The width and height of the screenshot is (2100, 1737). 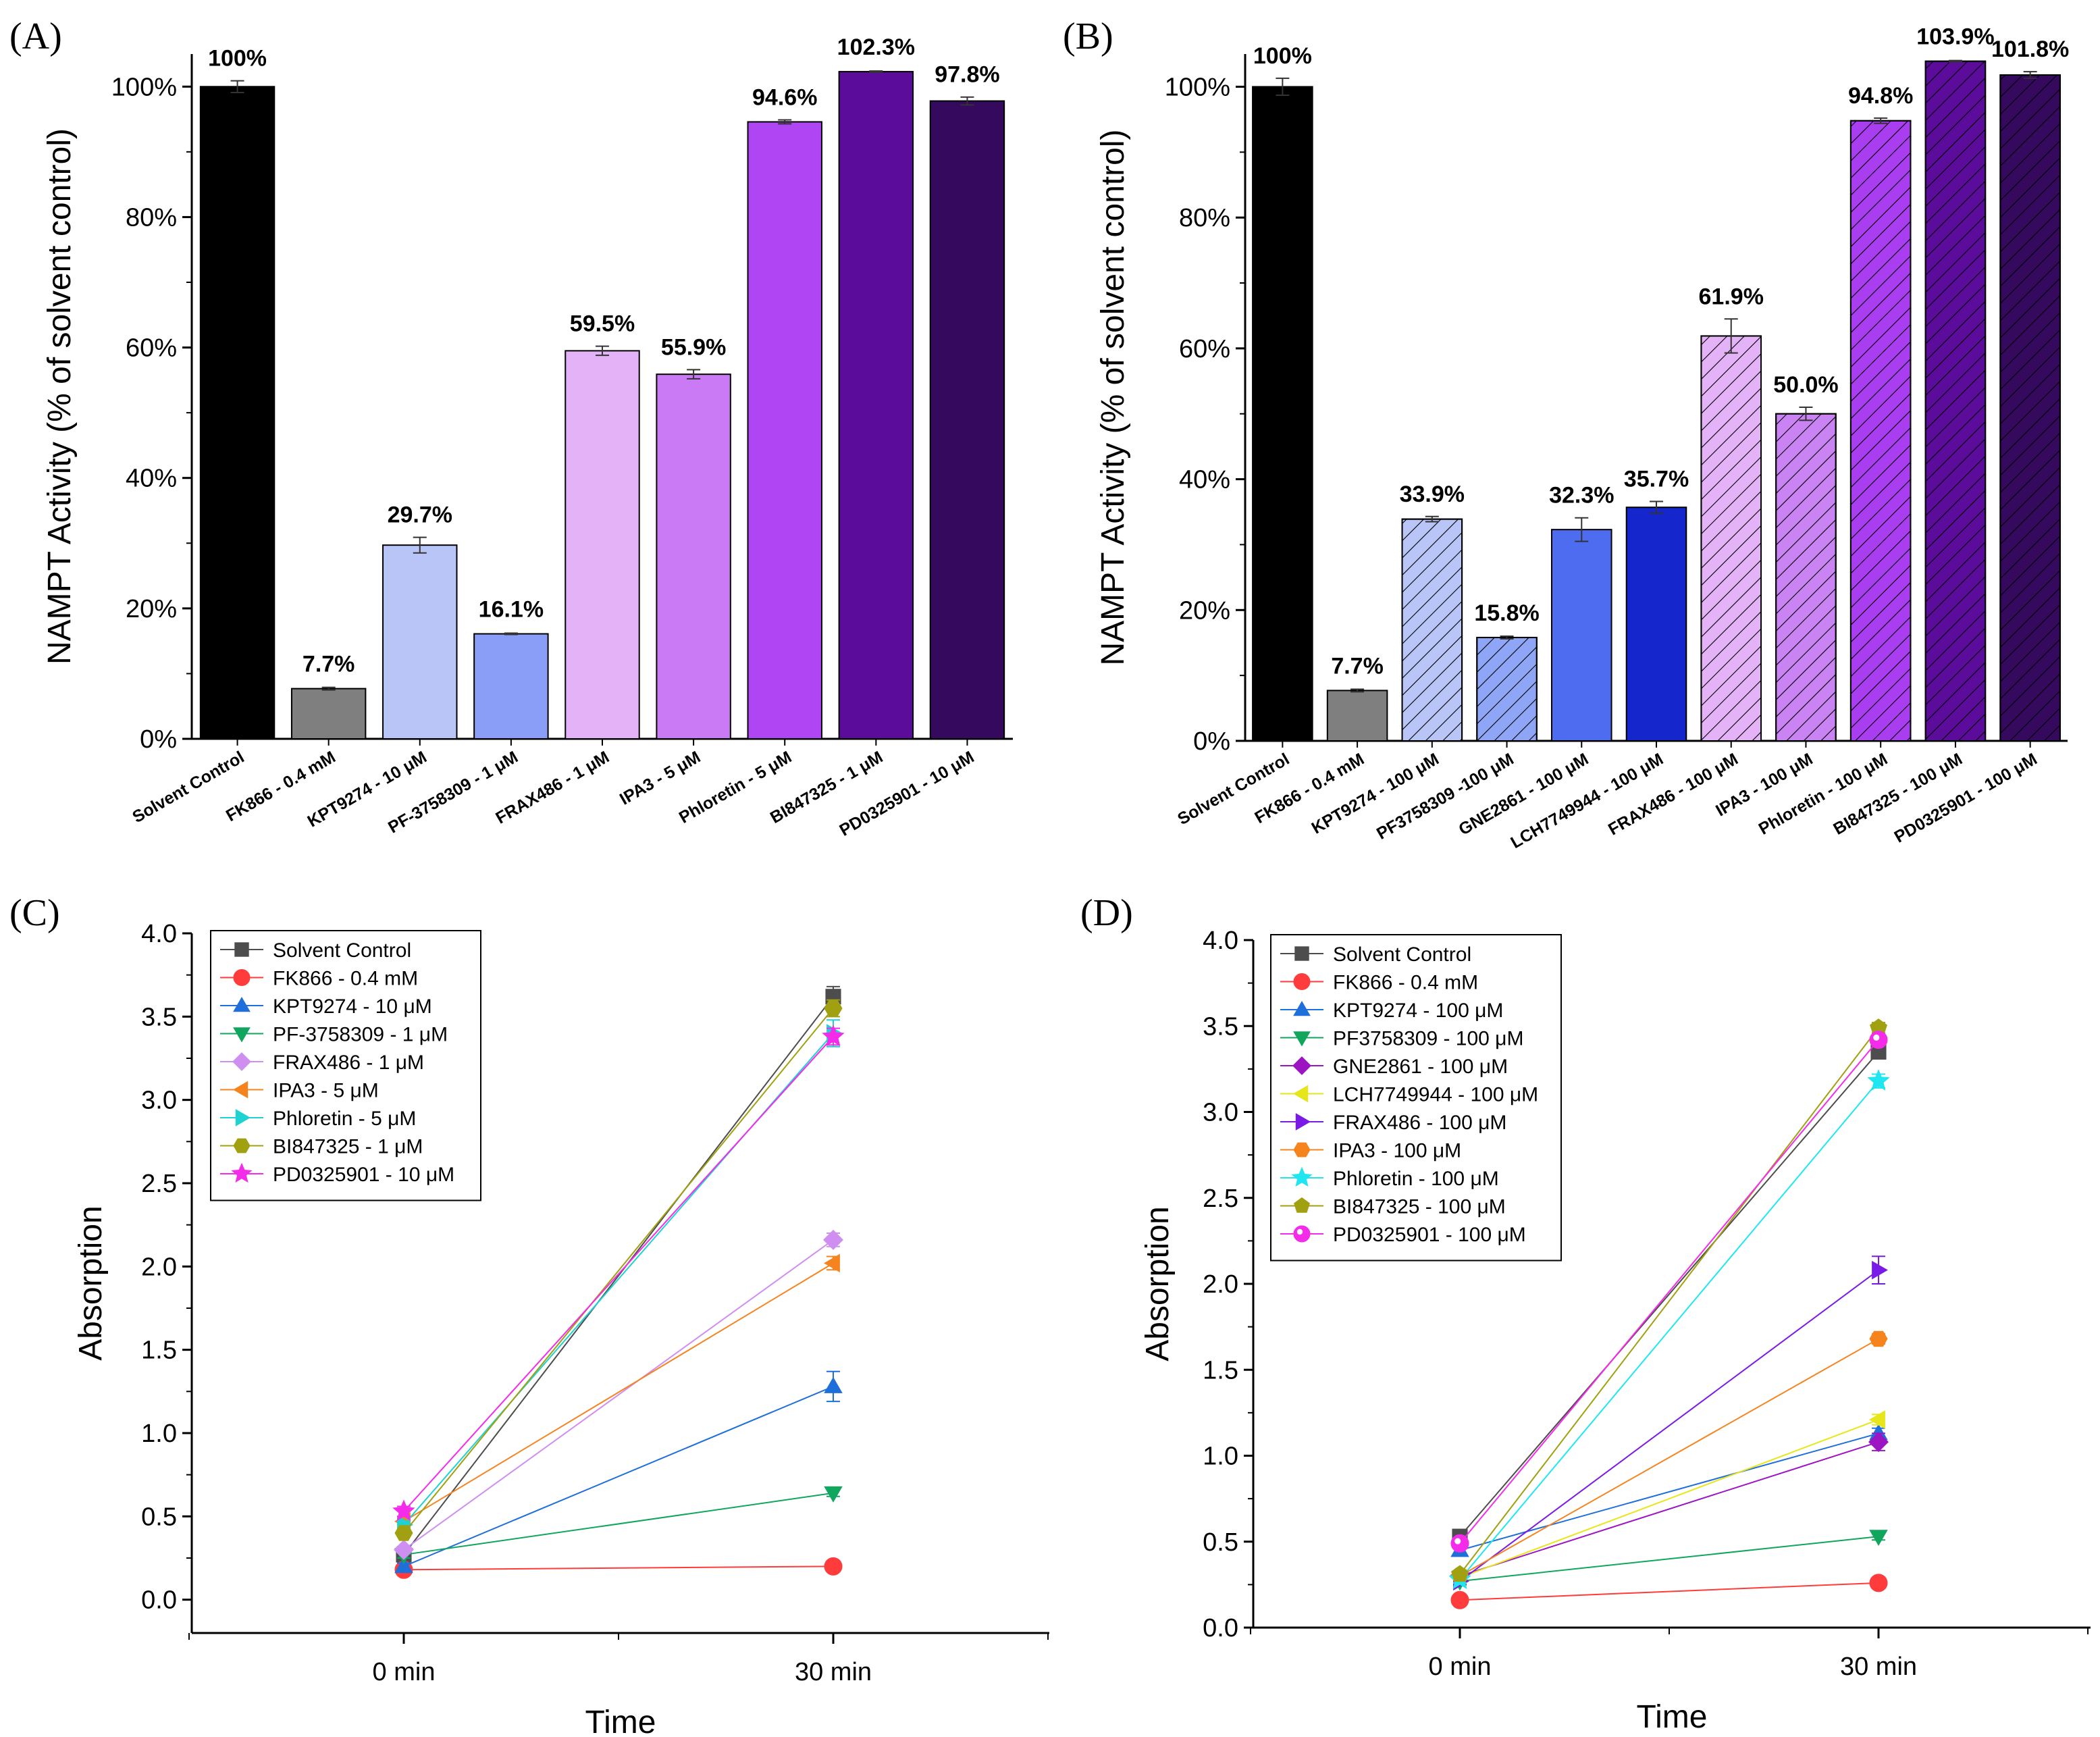 I want to click on c-y-tick-label: 3.5, so click(x=159, y=1017).